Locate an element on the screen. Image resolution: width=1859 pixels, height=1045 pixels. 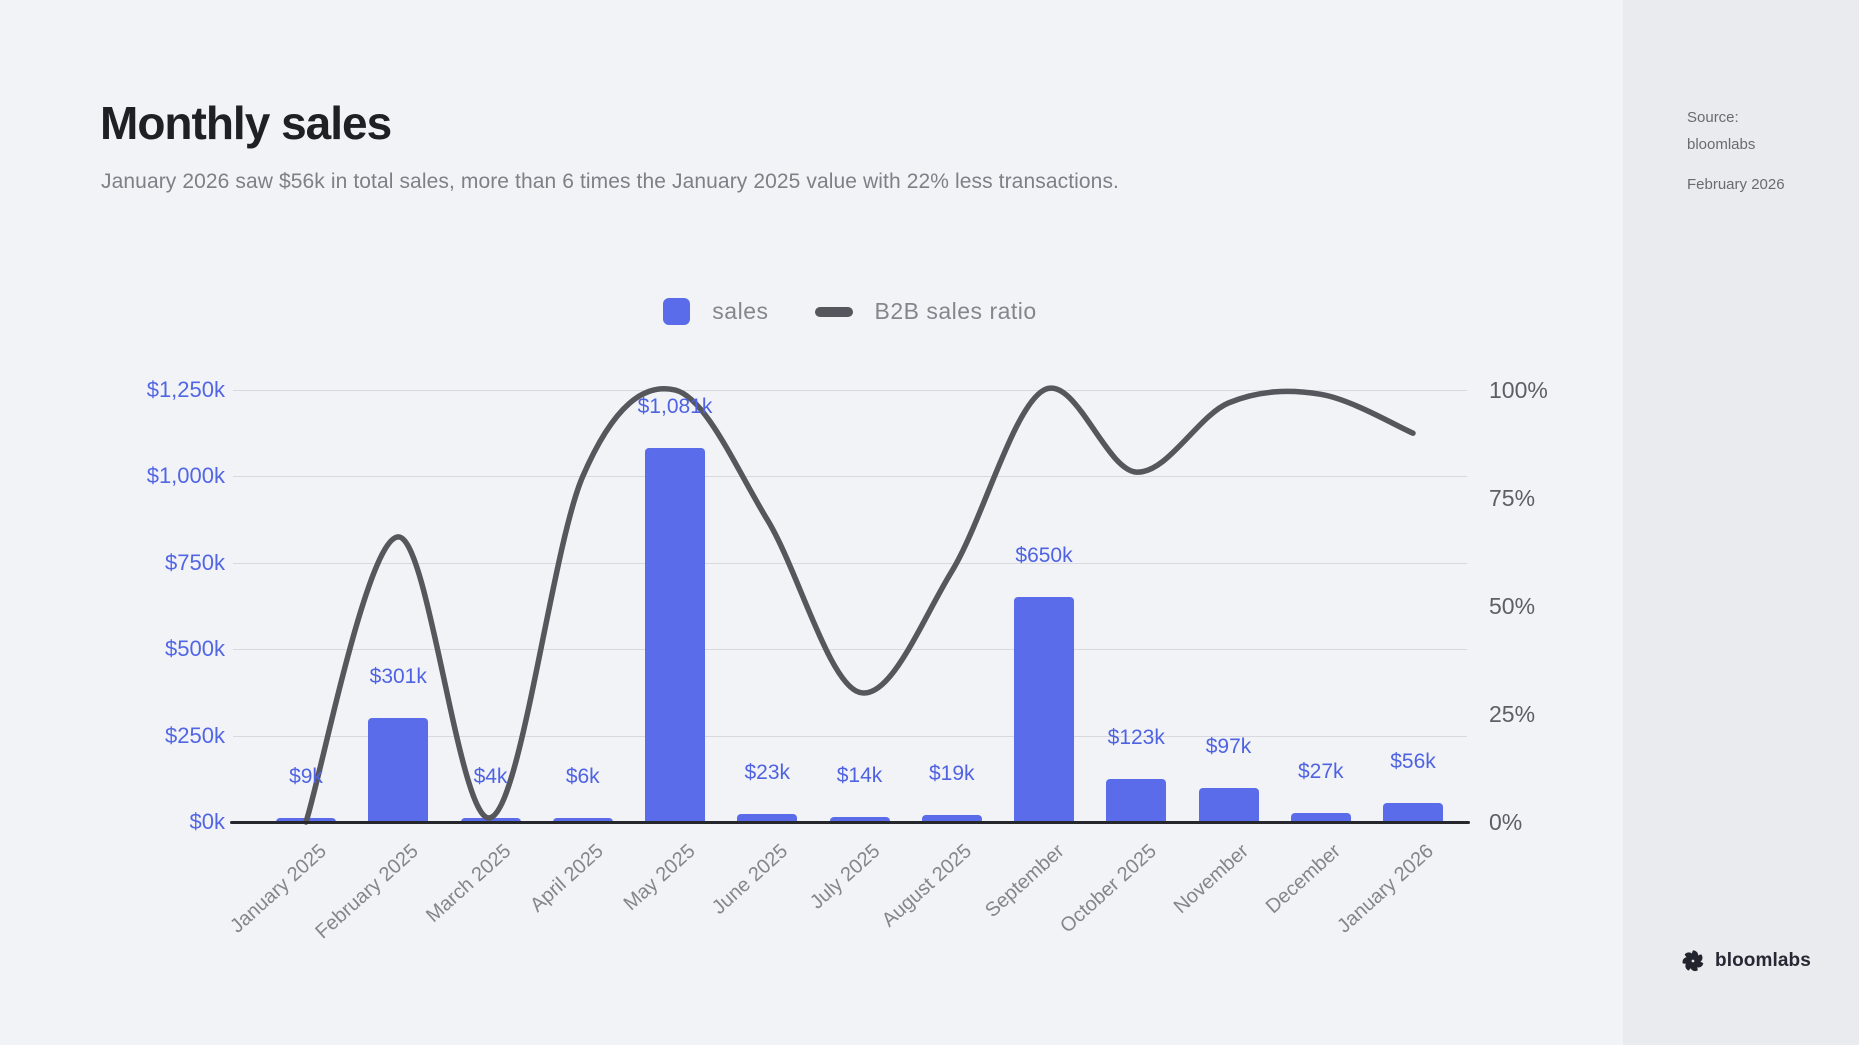
x-axis-label: September is located at coordinates (1025, 881).